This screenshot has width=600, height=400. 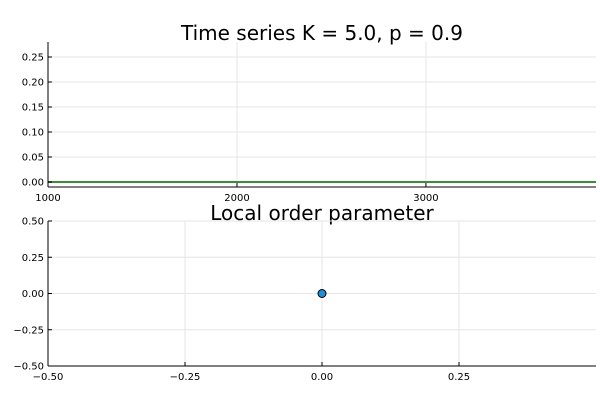 I want to click on x-tick-label: 0.25, so click(x=459, y=377).